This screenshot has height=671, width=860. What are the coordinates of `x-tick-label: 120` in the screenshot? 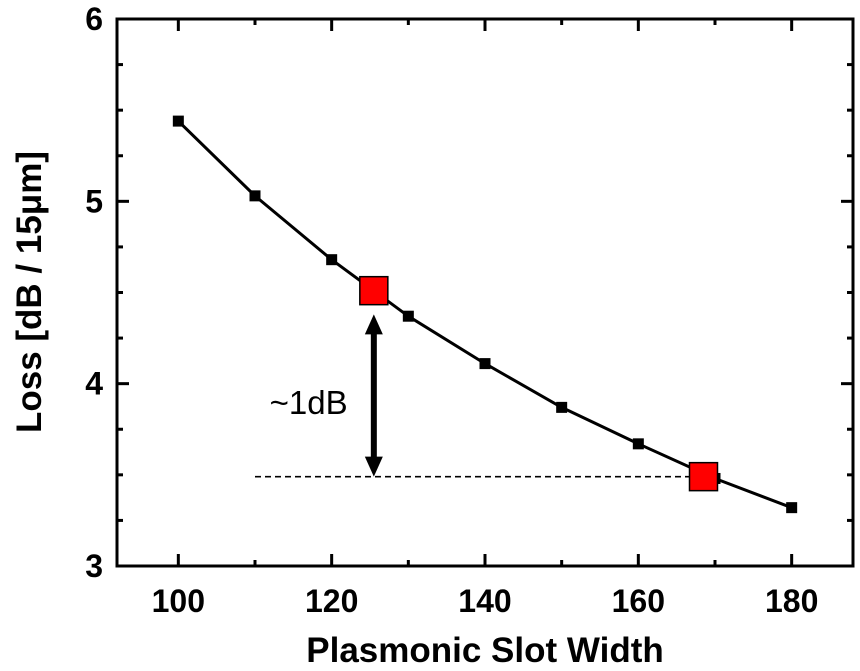 It's located at (331, 601).